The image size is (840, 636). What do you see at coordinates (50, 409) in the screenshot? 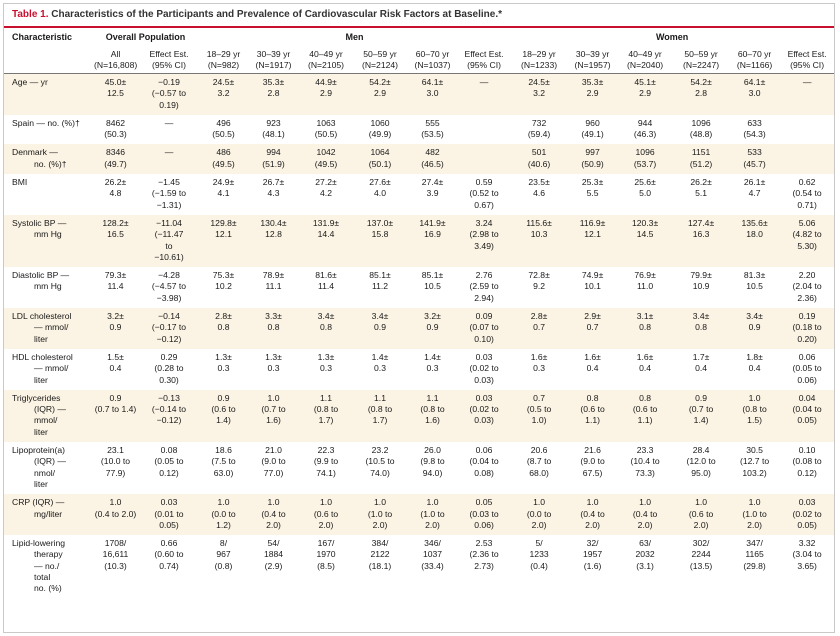
I see `row-label-line: (IQR) —` at bounding box center [50, 409].